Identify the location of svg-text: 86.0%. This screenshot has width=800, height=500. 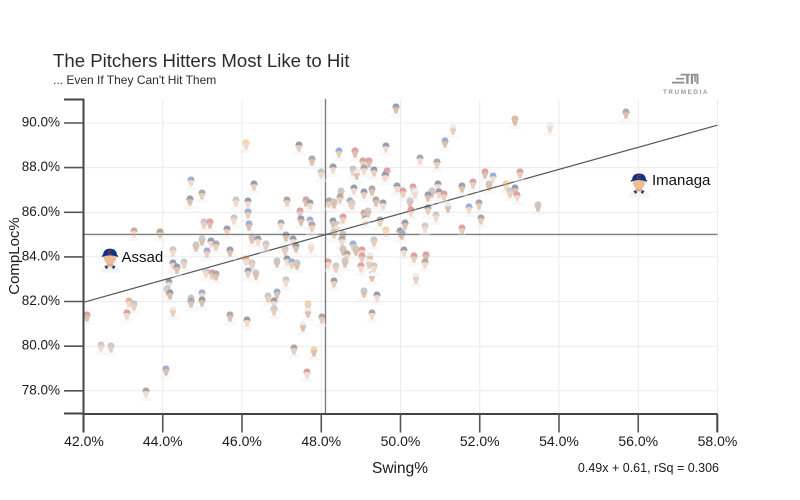
(41, 211).